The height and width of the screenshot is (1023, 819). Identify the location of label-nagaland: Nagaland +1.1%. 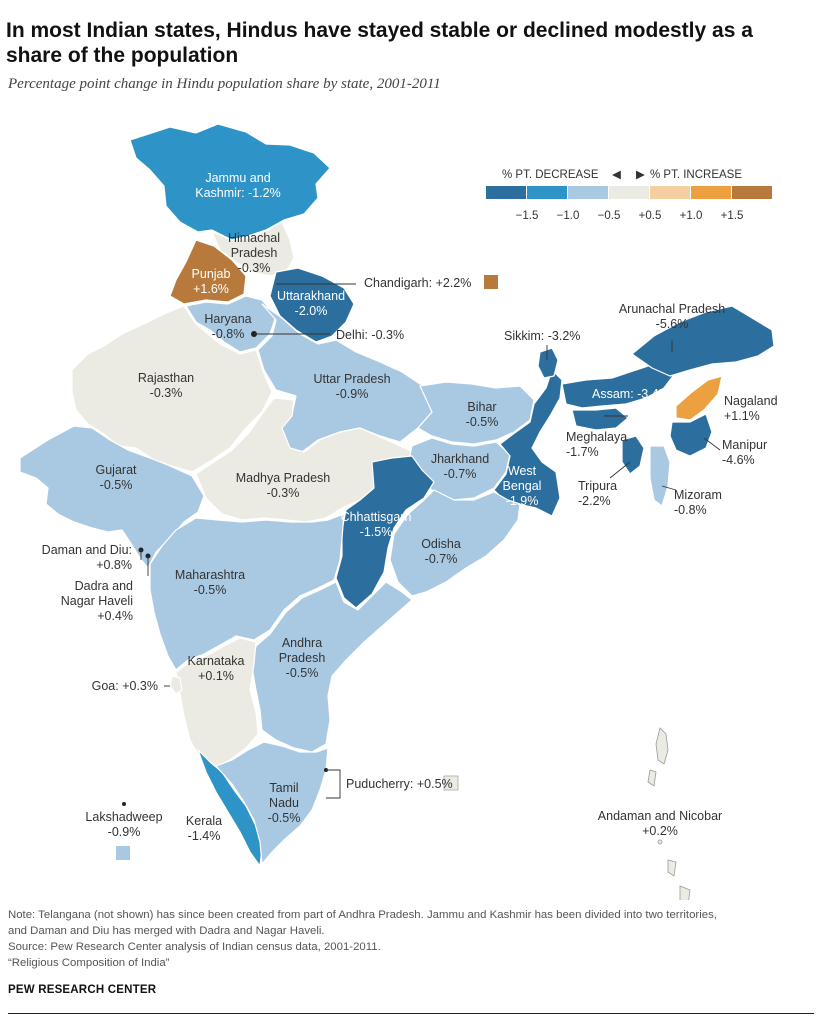
(751, 408).